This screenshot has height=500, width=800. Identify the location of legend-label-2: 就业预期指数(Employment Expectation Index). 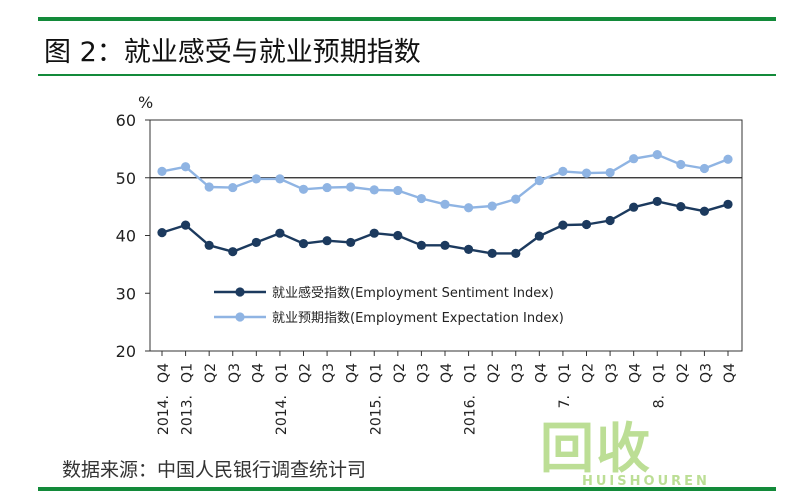
(418, 318).